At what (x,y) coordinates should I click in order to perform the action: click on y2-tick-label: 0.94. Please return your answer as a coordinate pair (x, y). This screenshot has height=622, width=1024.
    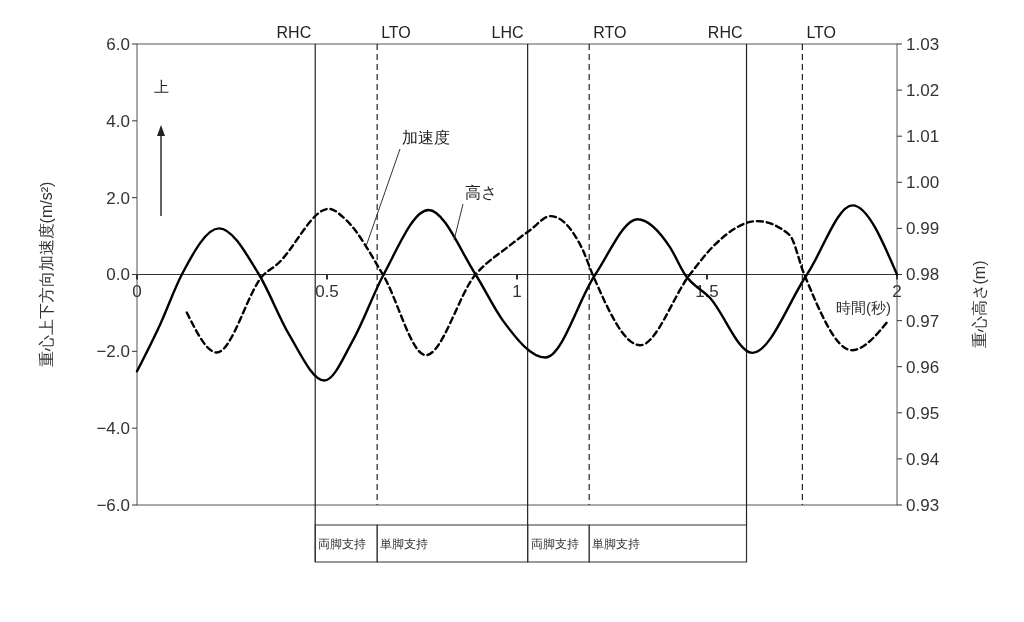
    Looking at the image, I should click on (923, 459).